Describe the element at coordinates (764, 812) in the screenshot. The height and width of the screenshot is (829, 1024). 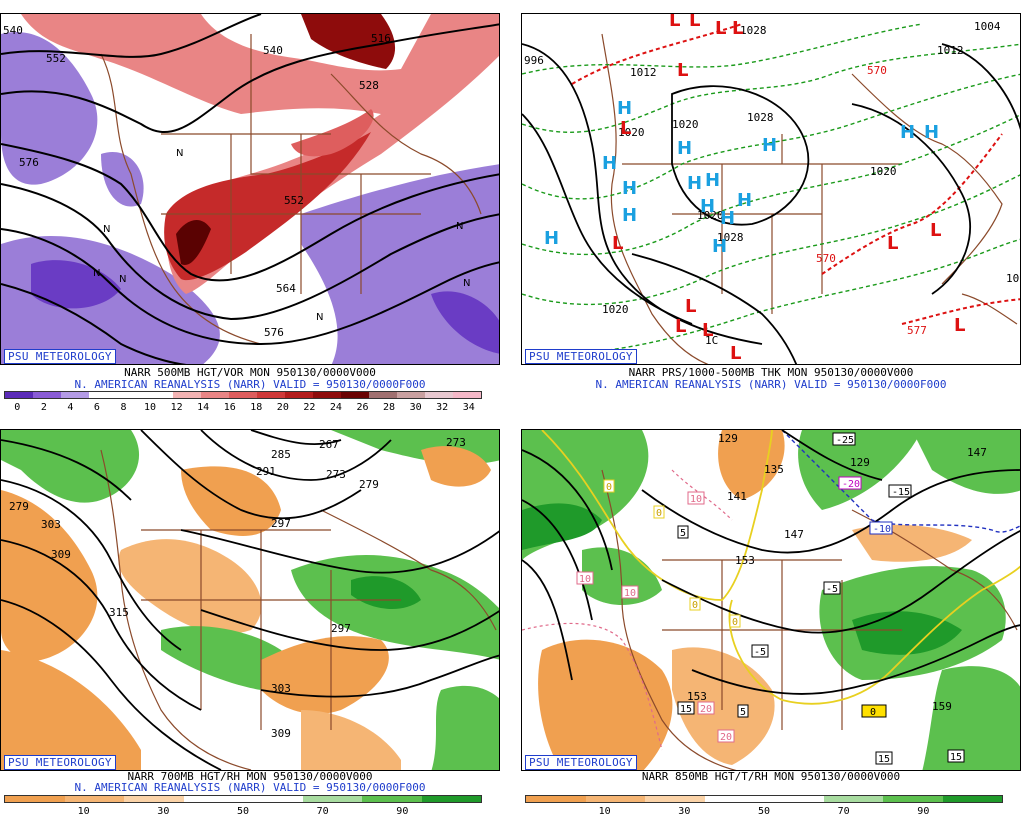
I see `humidity-colorbar-ticks: 10 30 50 70 90` at that location.